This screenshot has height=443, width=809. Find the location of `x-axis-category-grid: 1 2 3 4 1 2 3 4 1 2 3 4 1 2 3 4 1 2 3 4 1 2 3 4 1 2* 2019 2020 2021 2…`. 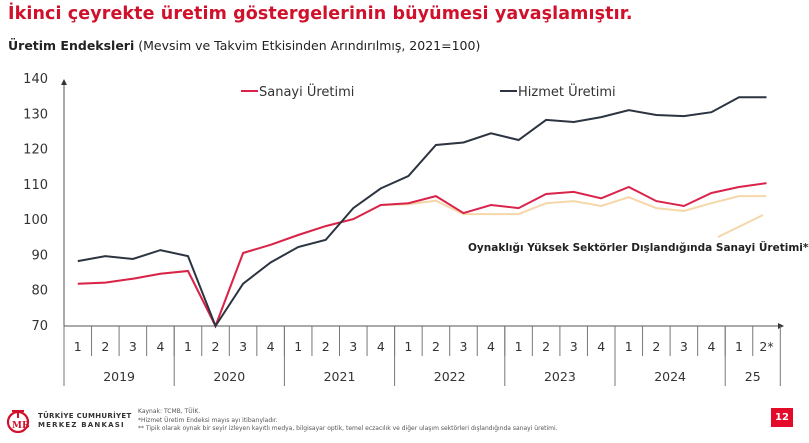

x-axis-category-grid: 1 2 3 4 1 2 3 4 1 2 3 4 1 2 3 4 1 2 3 4 1 2 3 4 1 2* 2019 2020 2021 2… is located at coordinates (422, 356).